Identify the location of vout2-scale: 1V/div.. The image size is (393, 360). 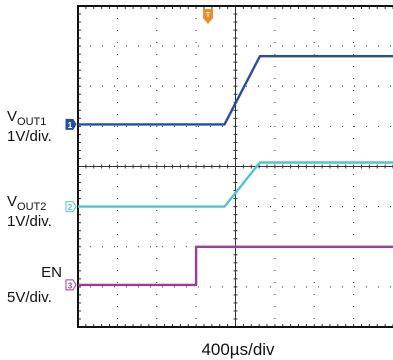
(29, 221).